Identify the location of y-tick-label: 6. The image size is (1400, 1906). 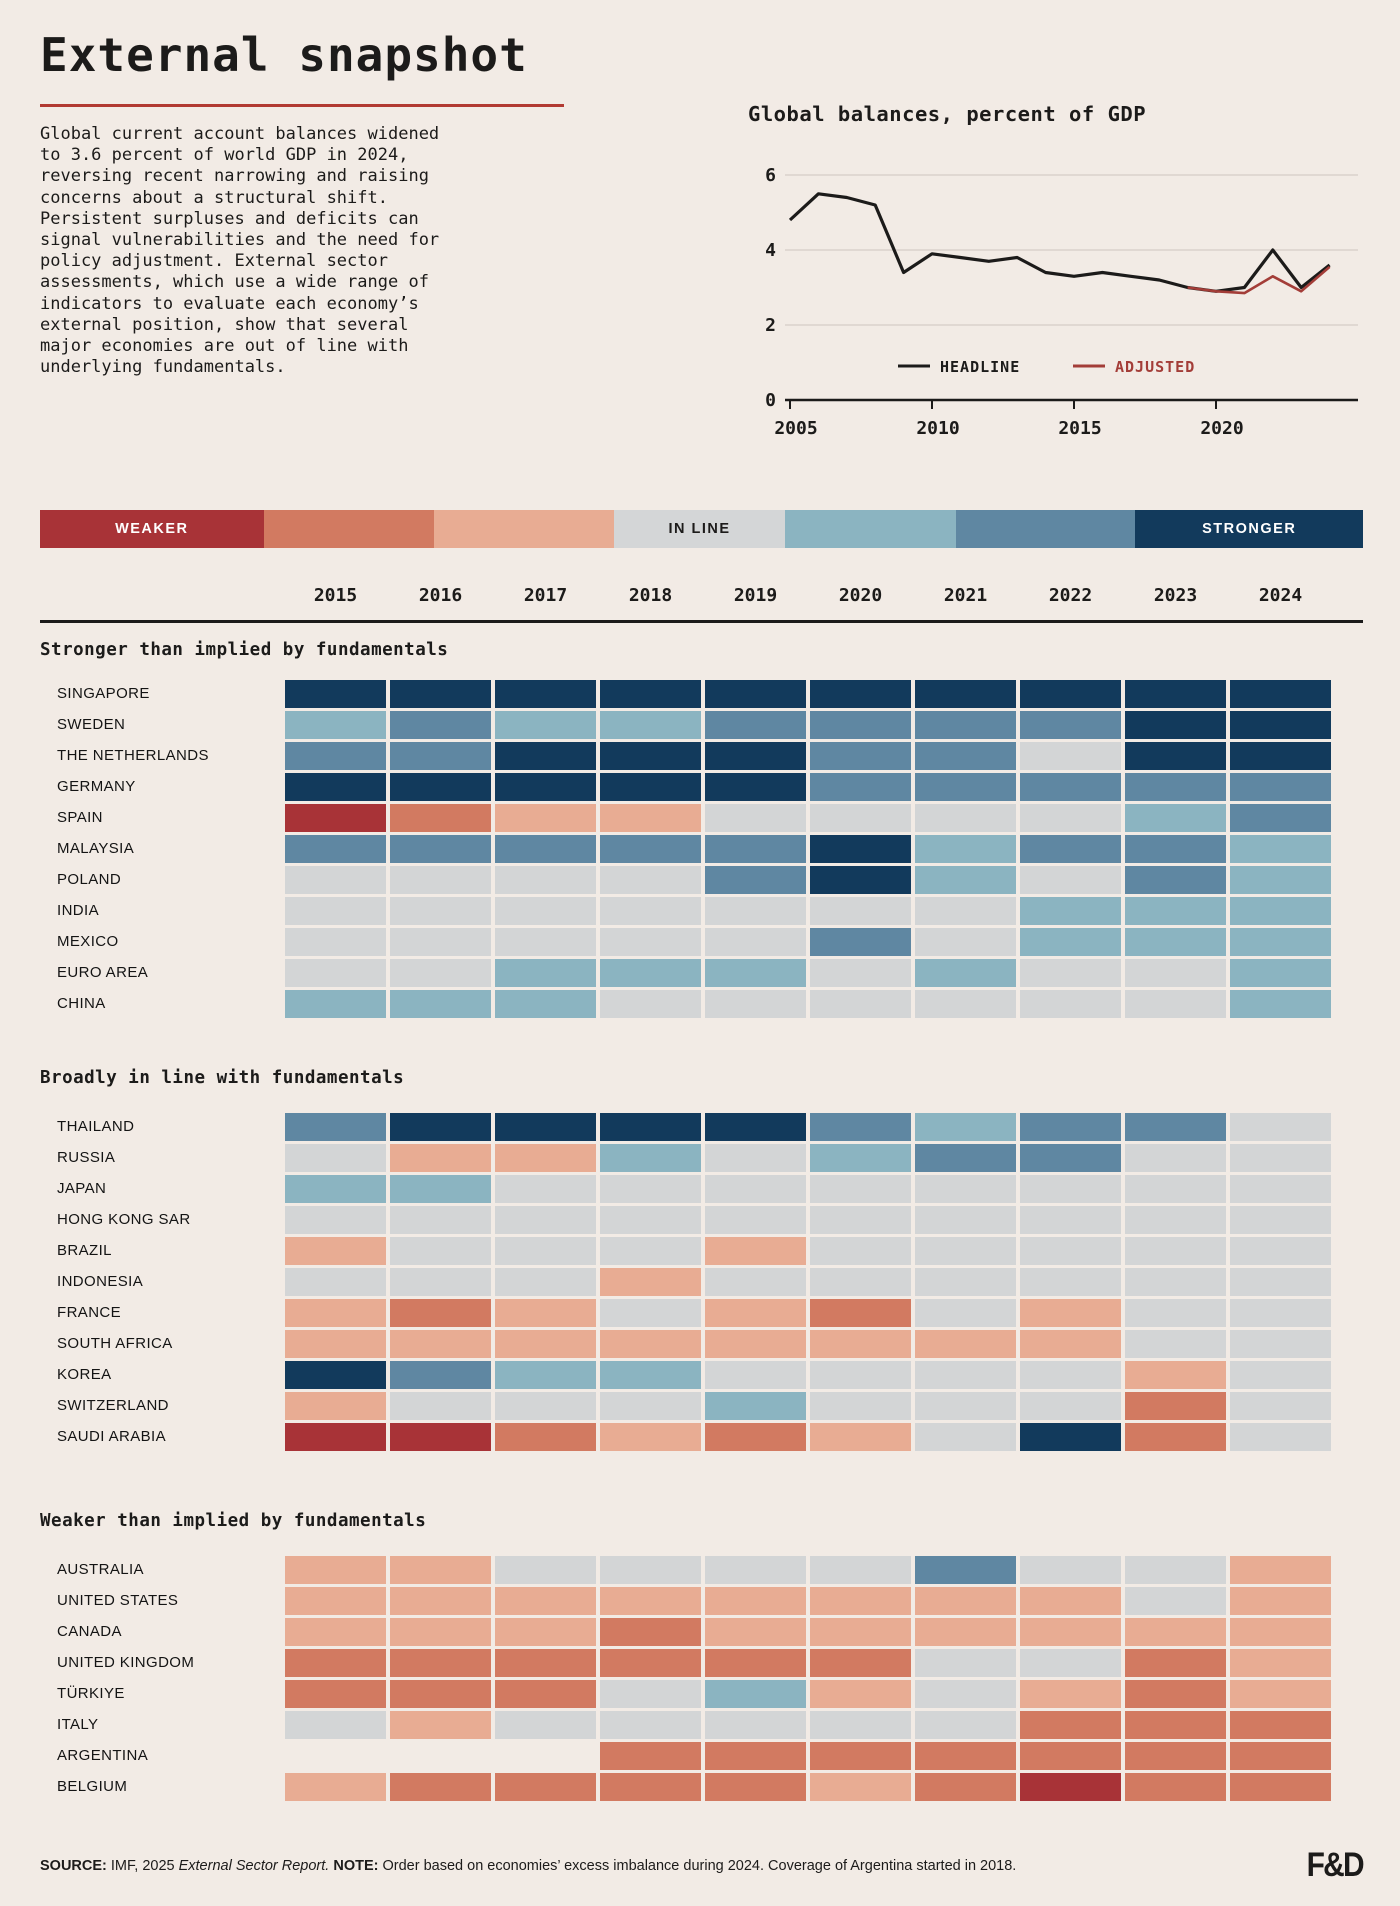
(770, 175).